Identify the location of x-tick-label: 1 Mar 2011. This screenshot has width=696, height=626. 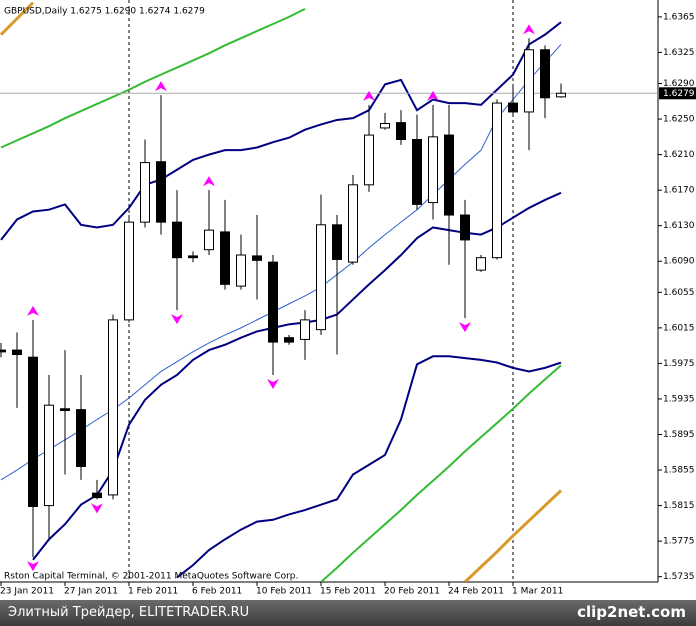
(537, 592).